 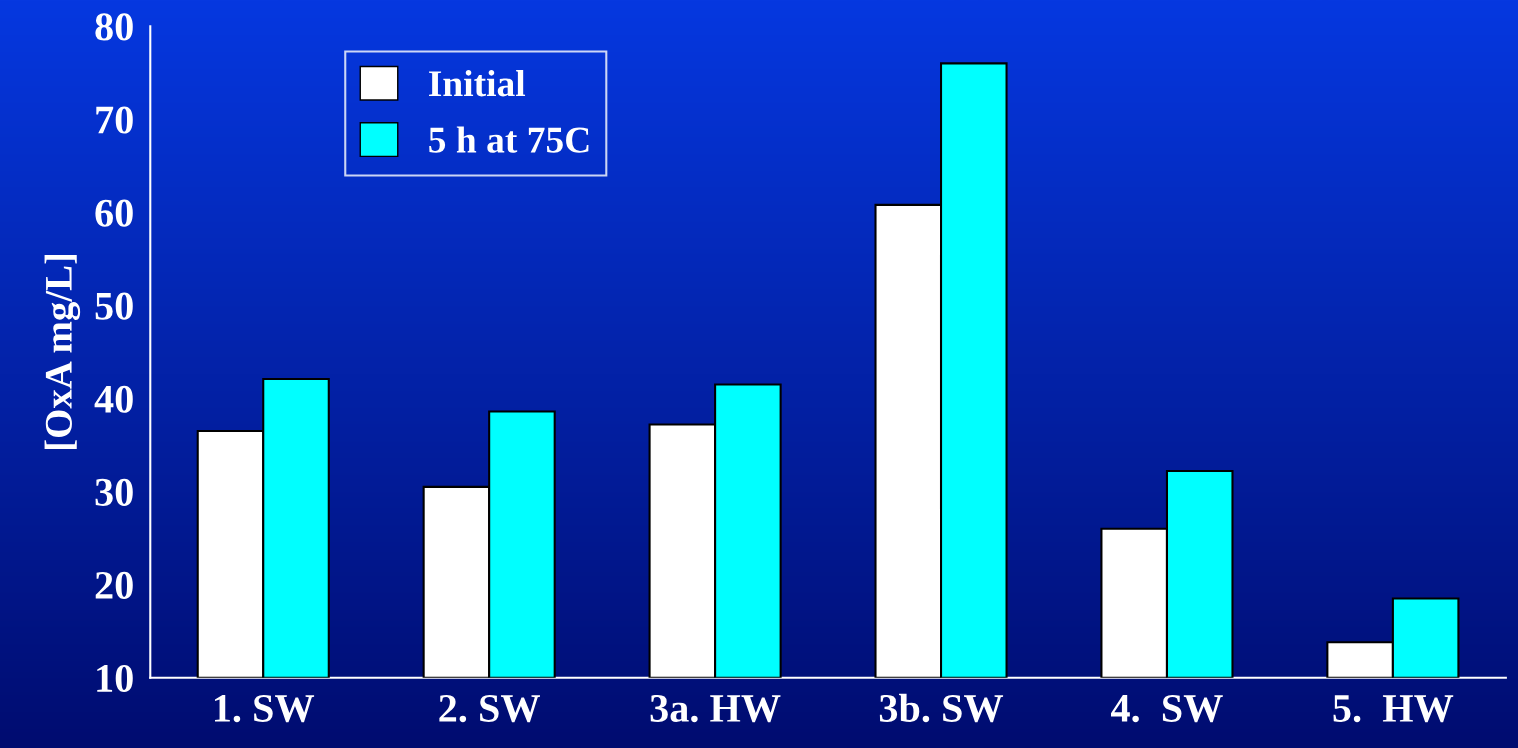 I want to click on y-tick-label: 30, so click(x=114, y=492).